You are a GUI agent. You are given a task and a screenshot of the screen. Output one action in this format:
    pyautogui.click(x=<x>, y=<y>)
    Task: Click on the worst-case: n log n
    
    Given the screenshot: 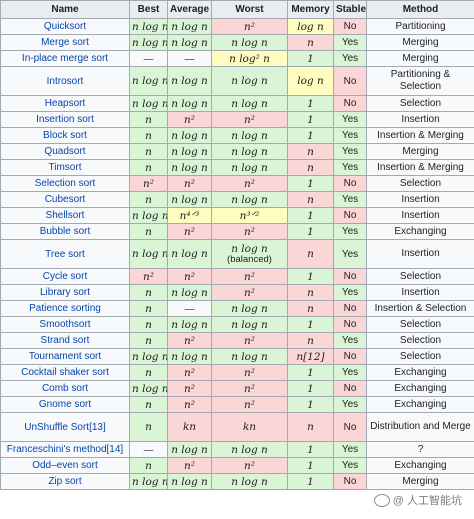 What is the action you would take?
    pyautogui.click(x=249, y=135)
    